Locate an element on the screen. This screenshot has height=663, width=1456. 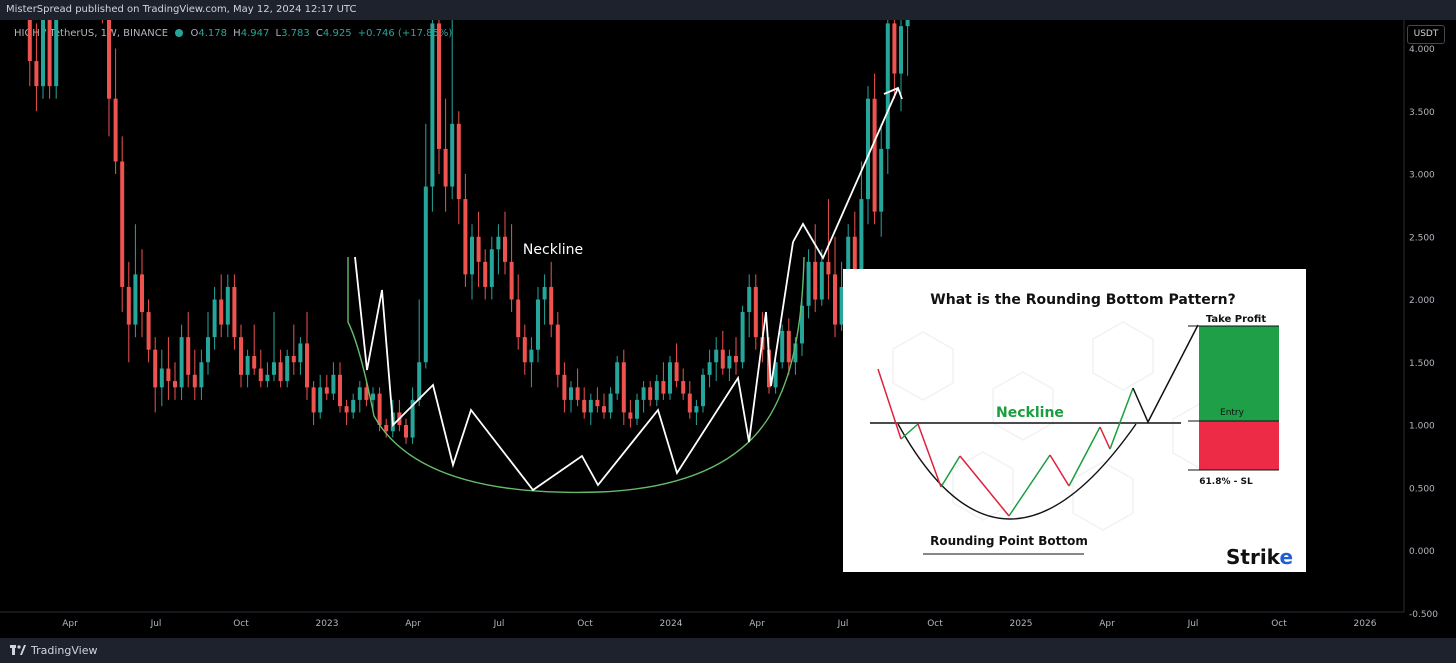
hex-background is located at coordinates (1063, 426).